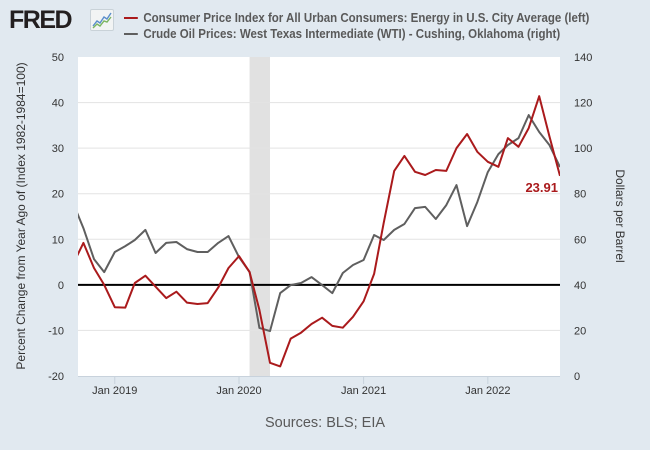  Describe the element at coordinates (41, 20) in the screenshot. I see `fred-logo: FRED` at that location.